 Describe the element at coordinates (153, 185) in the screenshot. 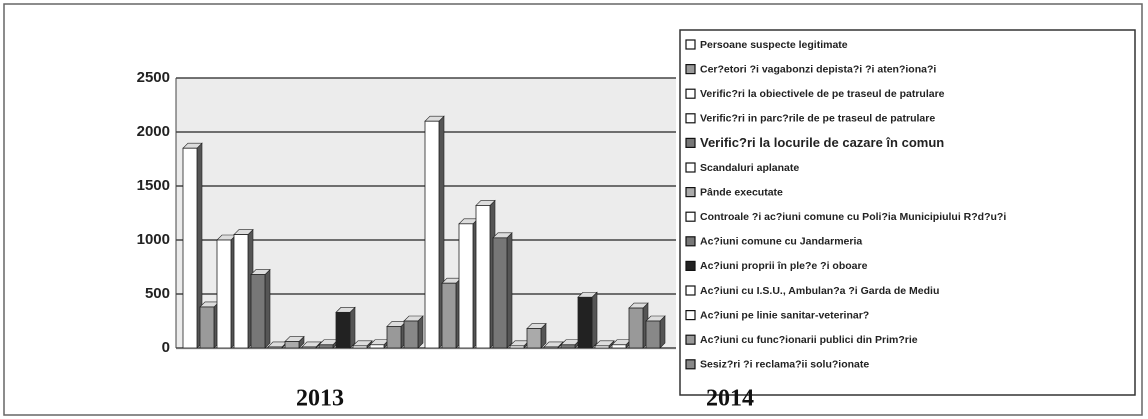

I see `y-tick-label: 1500` at that location.